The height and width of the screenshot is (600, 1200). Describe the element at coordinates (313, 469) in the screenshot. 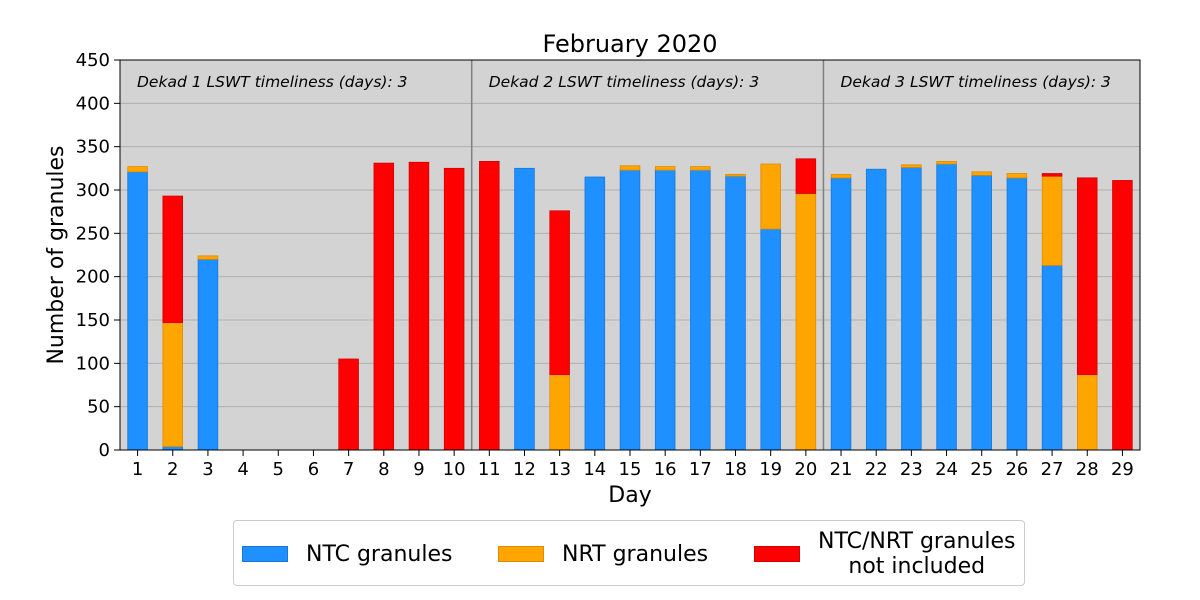

I see `x-tick-label: 6` at that location.